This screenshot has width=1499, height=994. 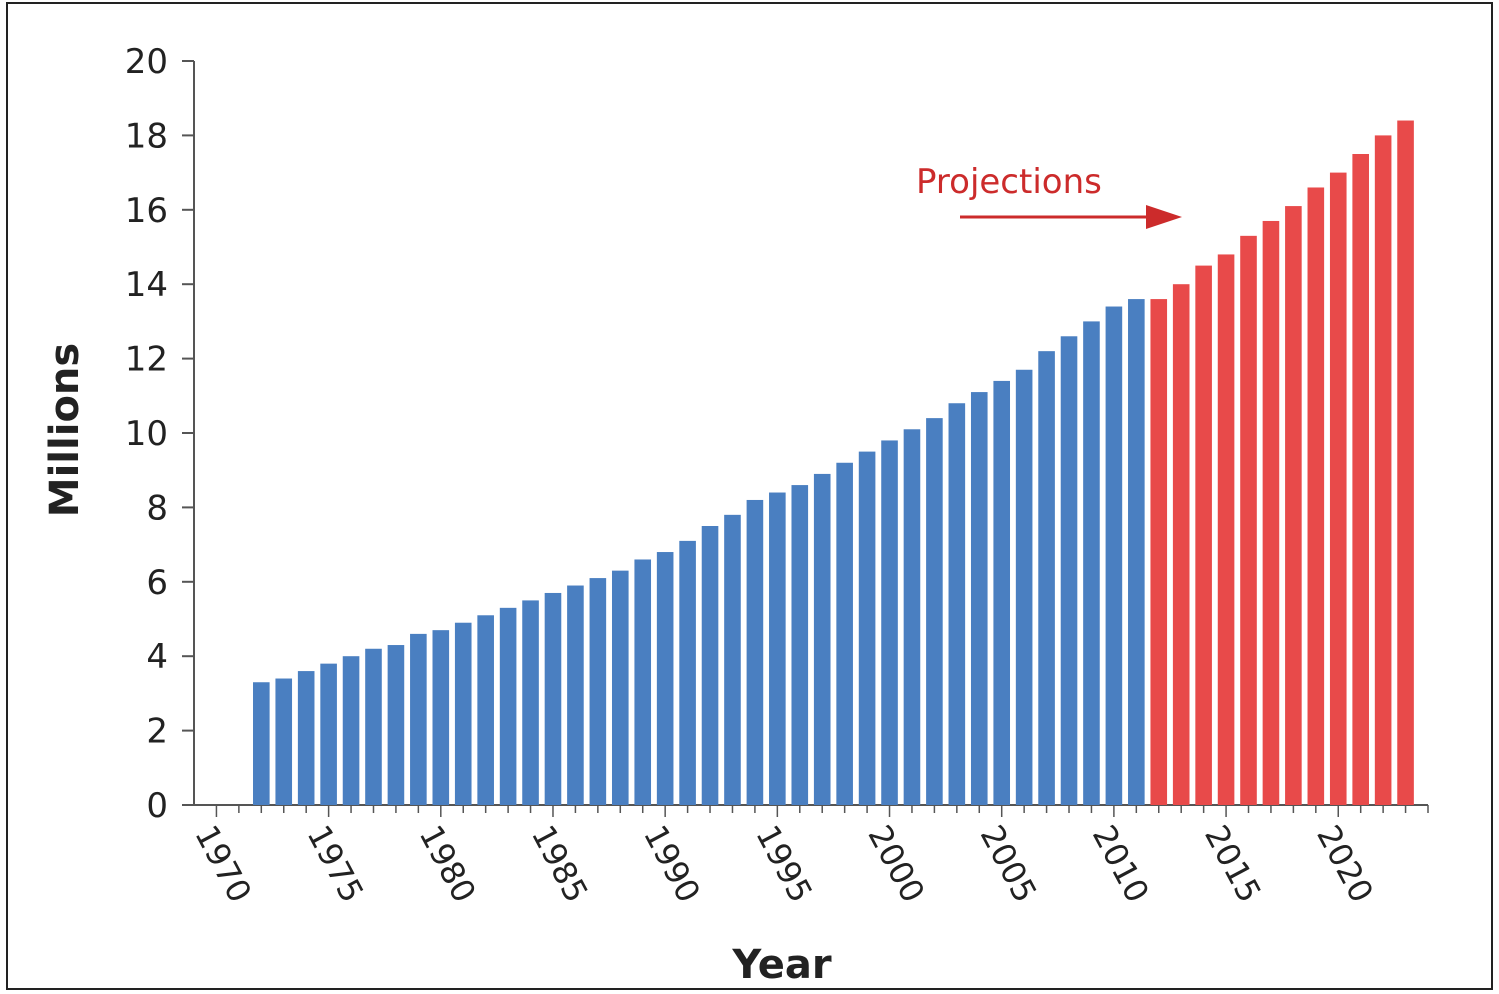 I want to click on x-axis-title: Year, so click(x=781, y=965).